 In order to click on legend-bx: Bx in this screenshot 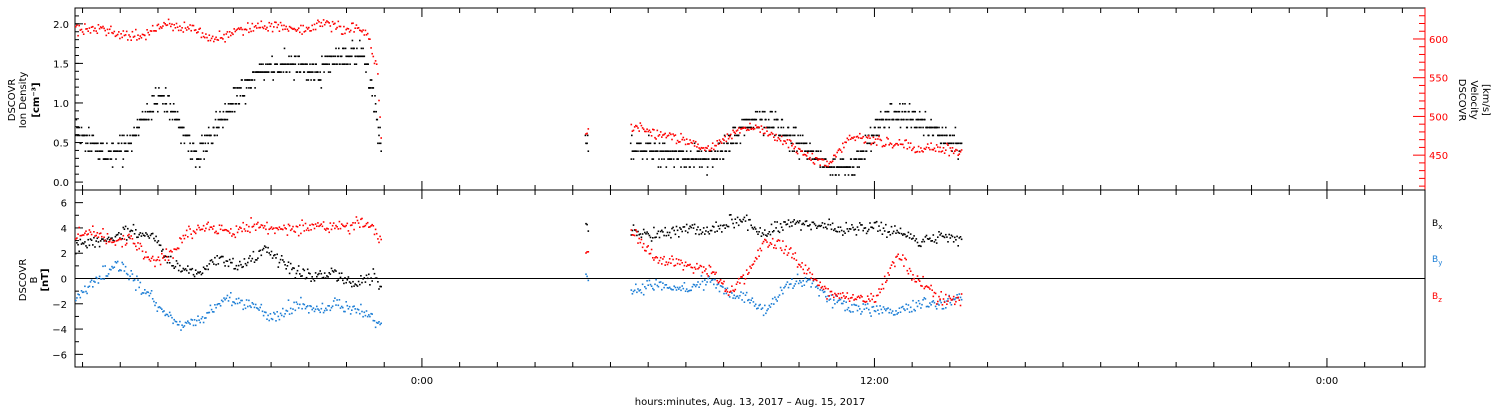, I will do `click(1437, 225)`.